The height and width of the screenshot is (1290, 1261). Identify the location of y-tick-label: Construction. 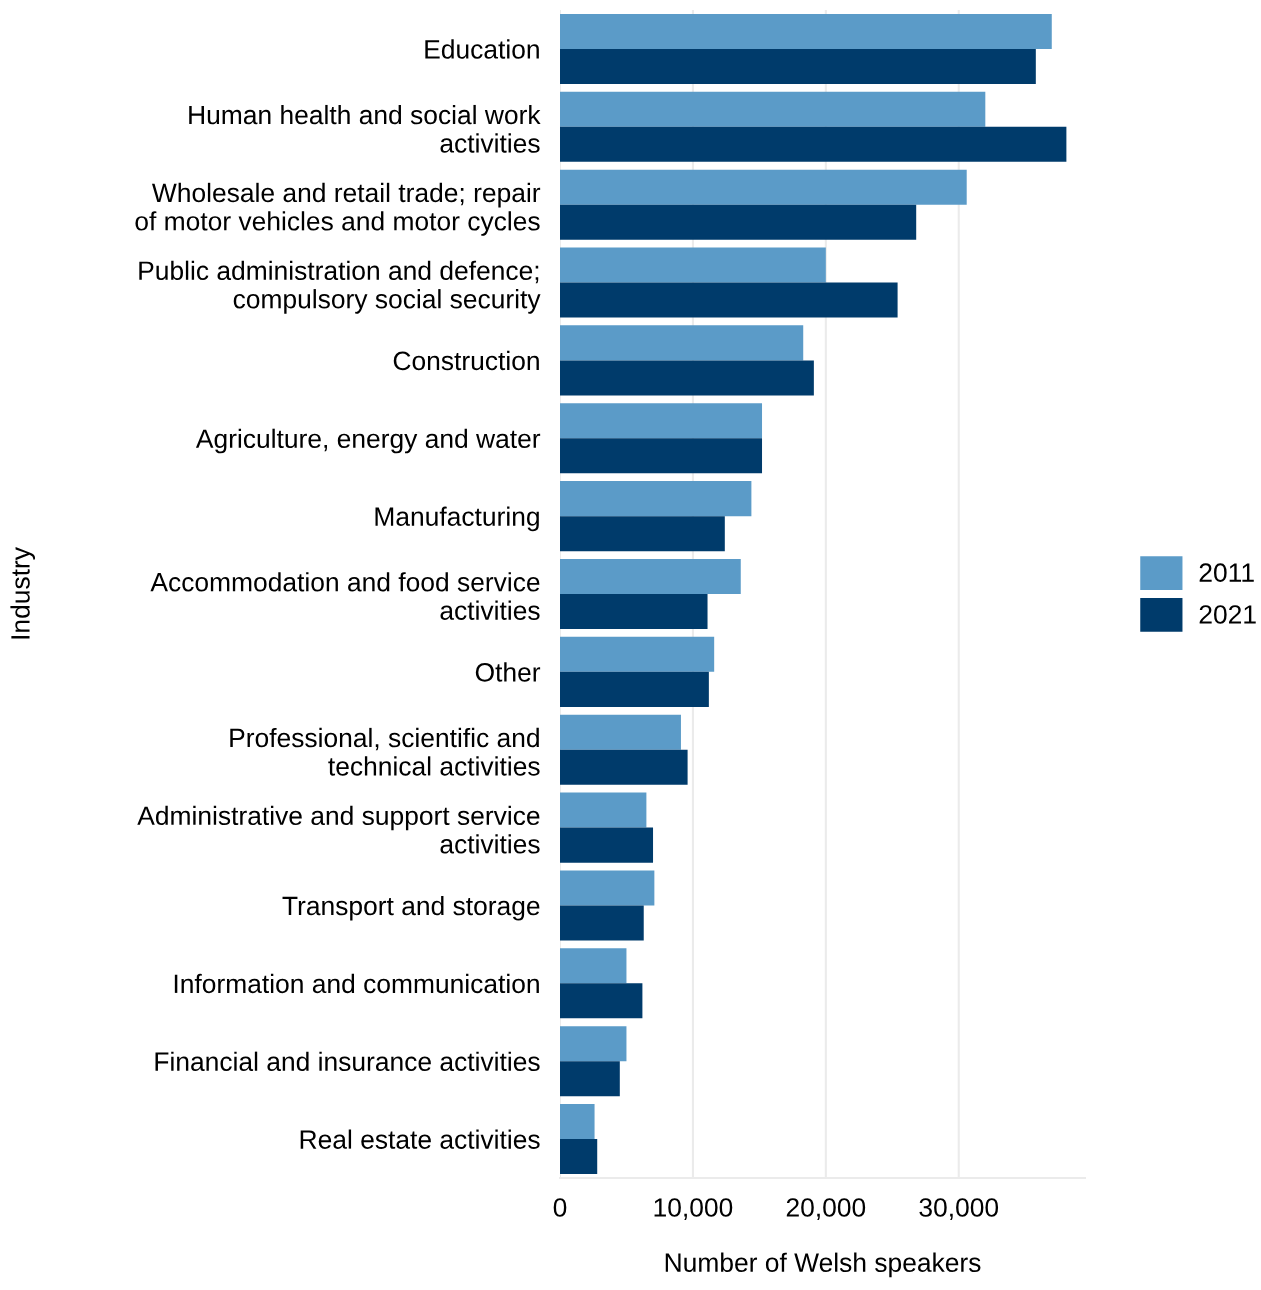
(466, 360).